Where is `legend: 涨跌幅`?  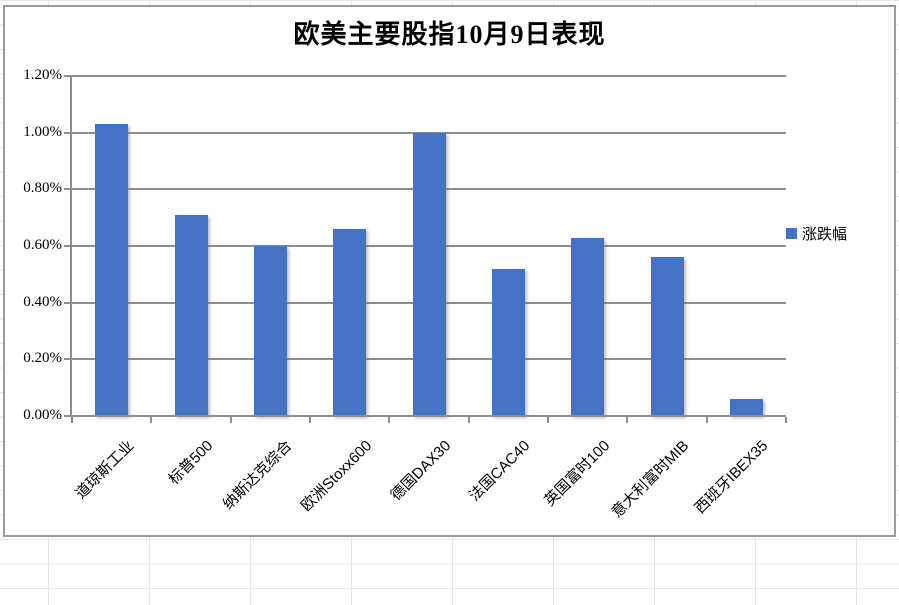 legend: 涨跌幅 is located at coordinates (816, 233).